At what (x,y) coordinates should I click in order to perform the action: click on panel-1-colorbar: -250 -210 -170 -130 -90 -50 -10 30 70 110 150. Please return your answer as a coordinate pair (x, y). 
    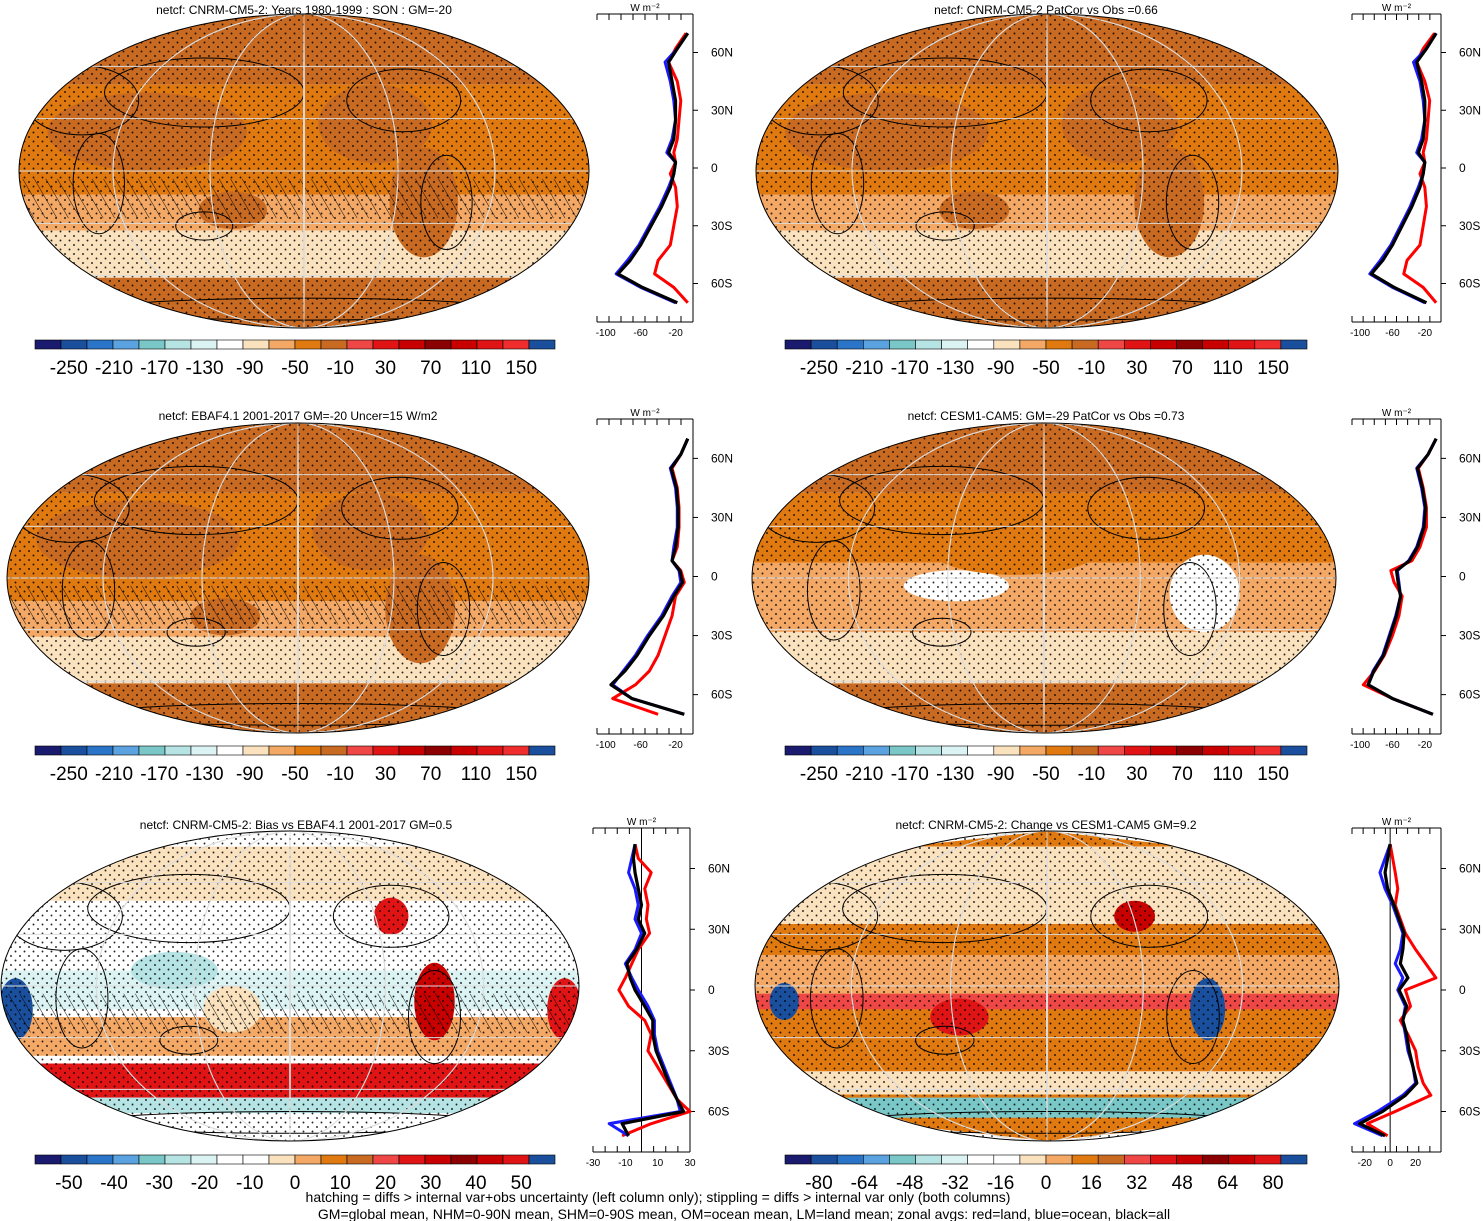
    Looking at the image, I should click on (295, 359).